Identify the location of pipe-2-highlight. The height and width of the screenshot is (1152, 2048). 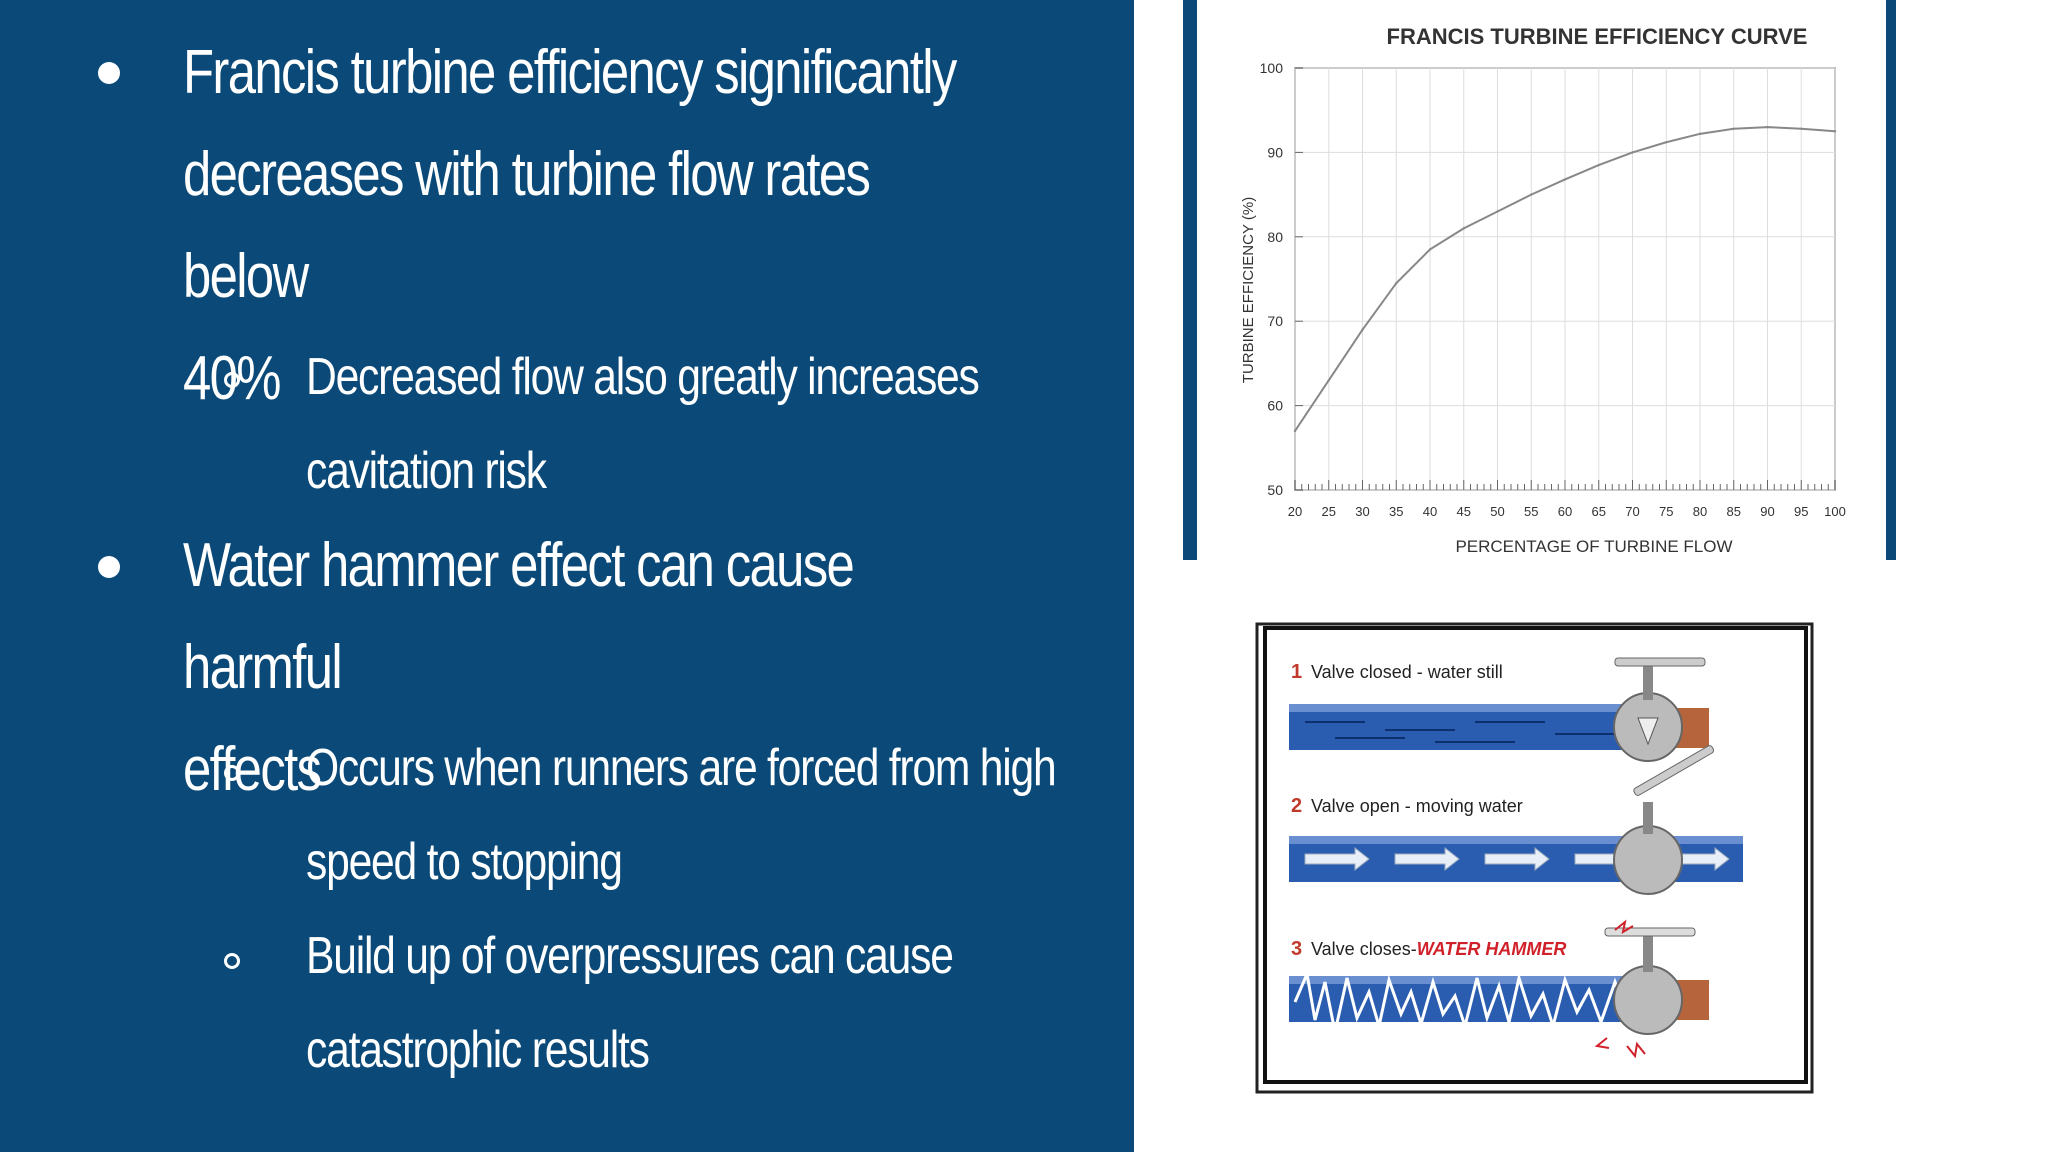
(1516, 840).